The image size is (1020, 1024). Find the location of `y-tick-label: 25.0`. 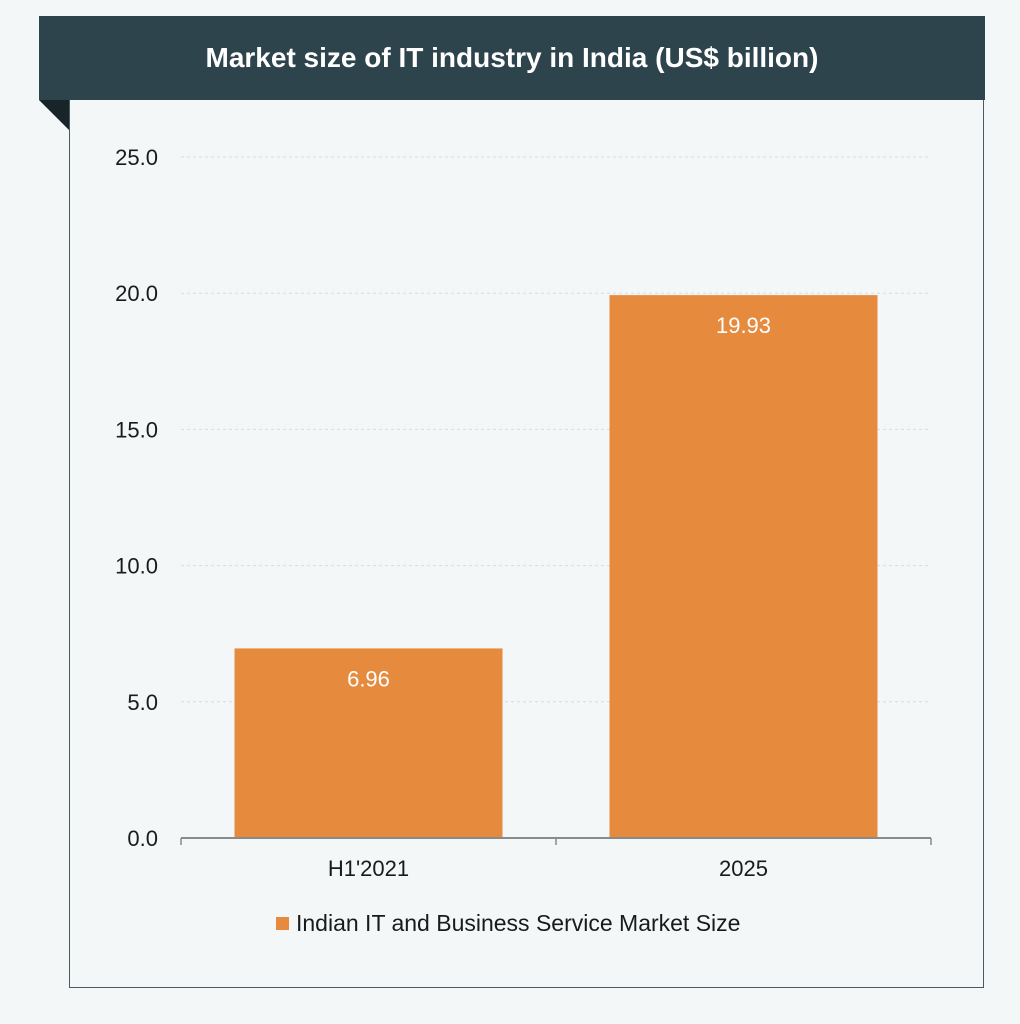

y-tick-label: 25.0 is located at coordinates (136, 157).